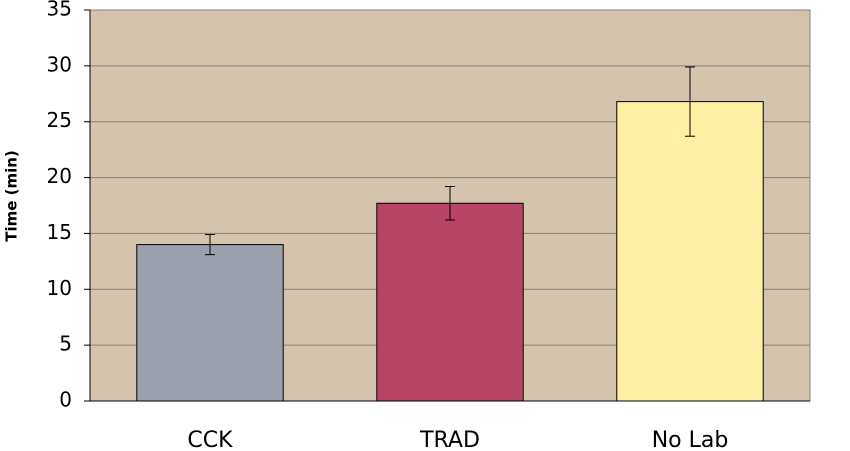  I want to click on x-tick-label: TRAD, so click(449, 439).